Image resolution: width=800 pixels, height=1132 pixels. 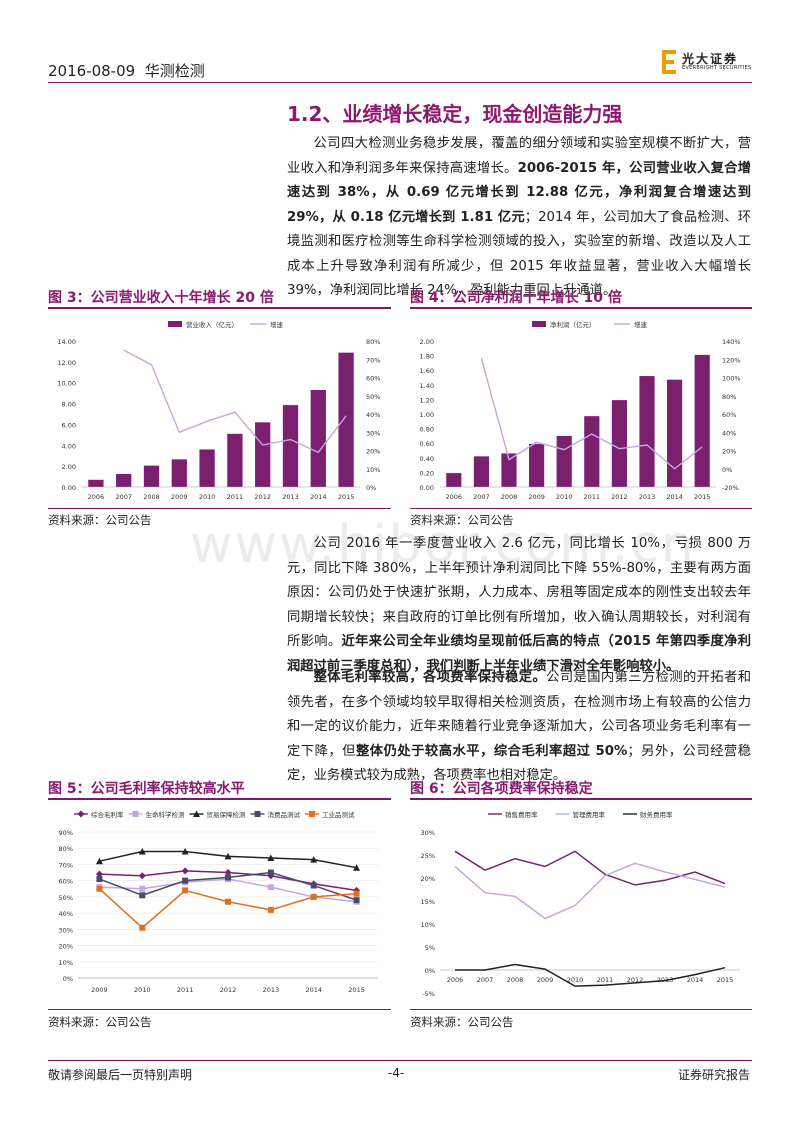 What do you see at coordinates (66, 898) in the screenshot?
I see `y-tick-label: 50%` at bounding box center [66, 898].